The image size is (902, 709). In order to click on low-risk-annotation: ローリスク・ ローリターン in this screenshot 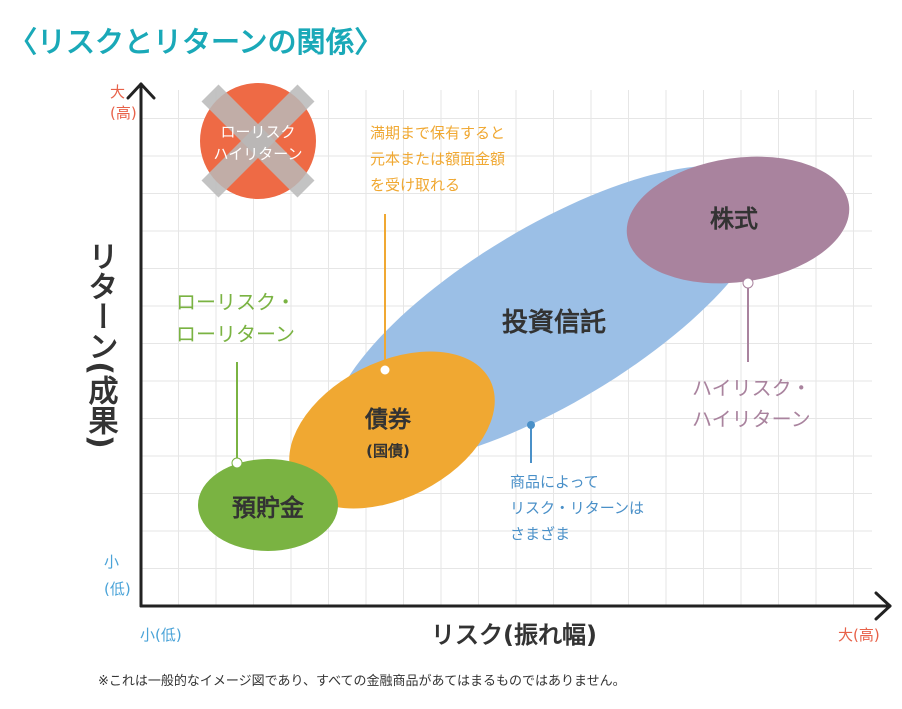, I will do `click(236, 379)`.